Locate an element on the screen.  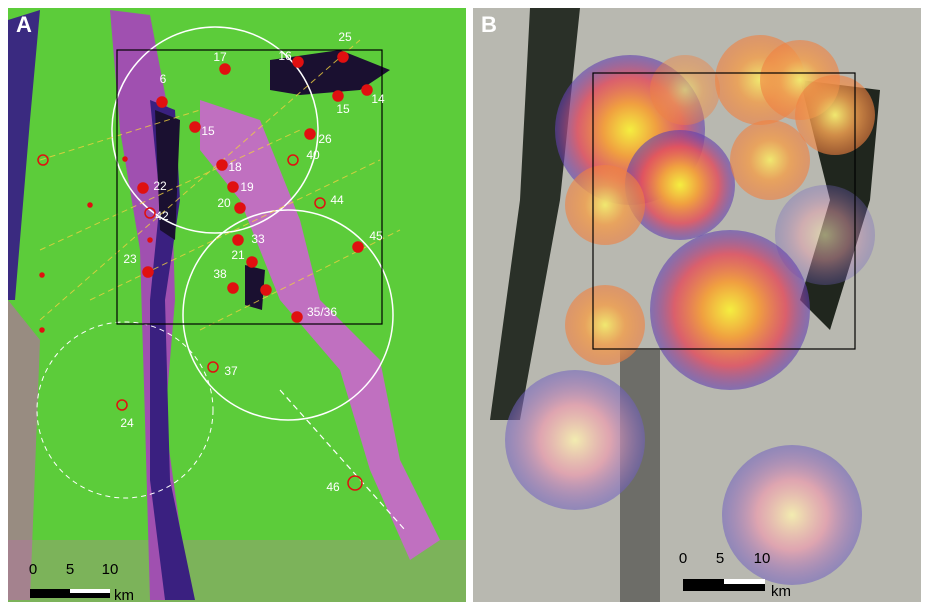
site-label: 42 is located at coordinates (162, 216).